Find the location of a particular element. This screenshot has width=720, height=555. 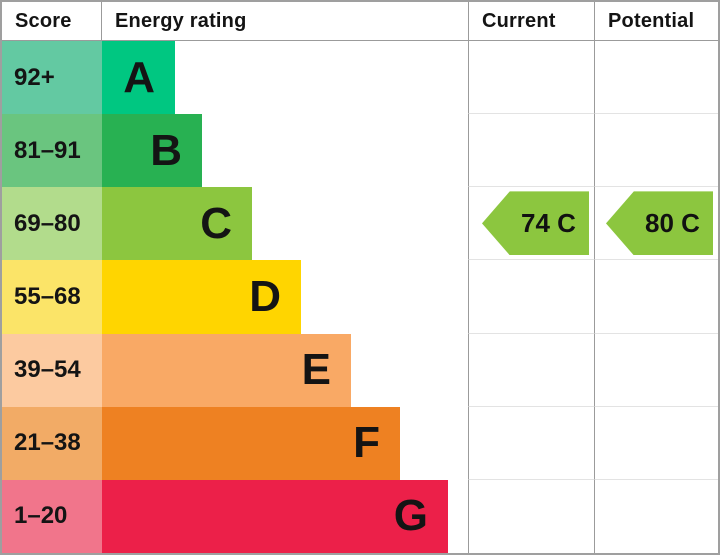

rating-bar: B is located at coordinates (152, 151).